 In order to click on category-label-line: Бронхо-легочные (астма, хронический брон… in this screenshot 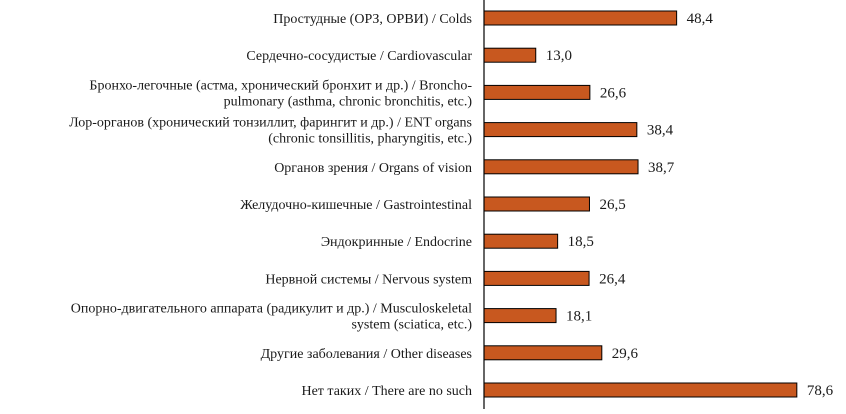, I will do `click(280, 85)`.